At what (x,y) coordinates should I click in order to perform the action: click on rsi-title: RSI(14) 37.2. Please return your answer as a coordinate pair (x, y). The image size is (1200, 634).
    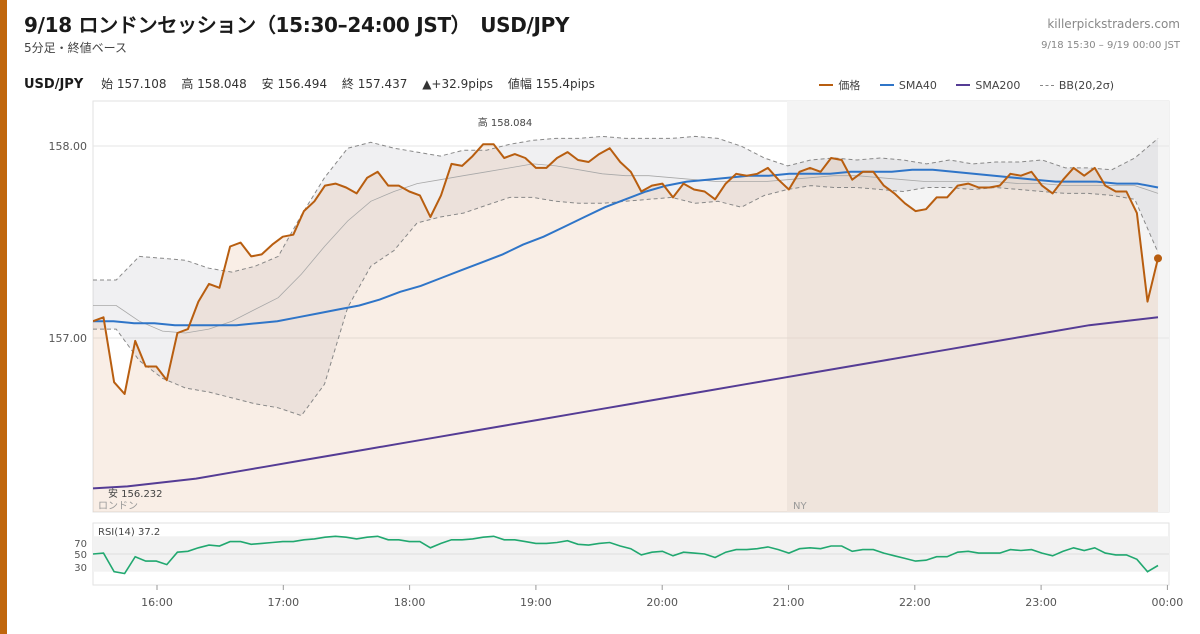
    Looking at the image, I should click on (129, 532).